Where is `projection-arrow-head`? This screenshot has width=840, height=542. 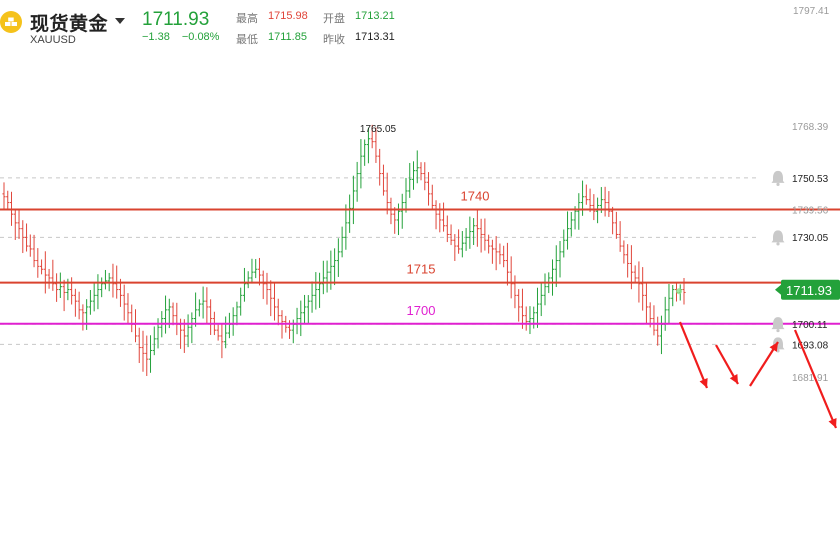 projection-arrow-head is located at coordinates (703, 383).